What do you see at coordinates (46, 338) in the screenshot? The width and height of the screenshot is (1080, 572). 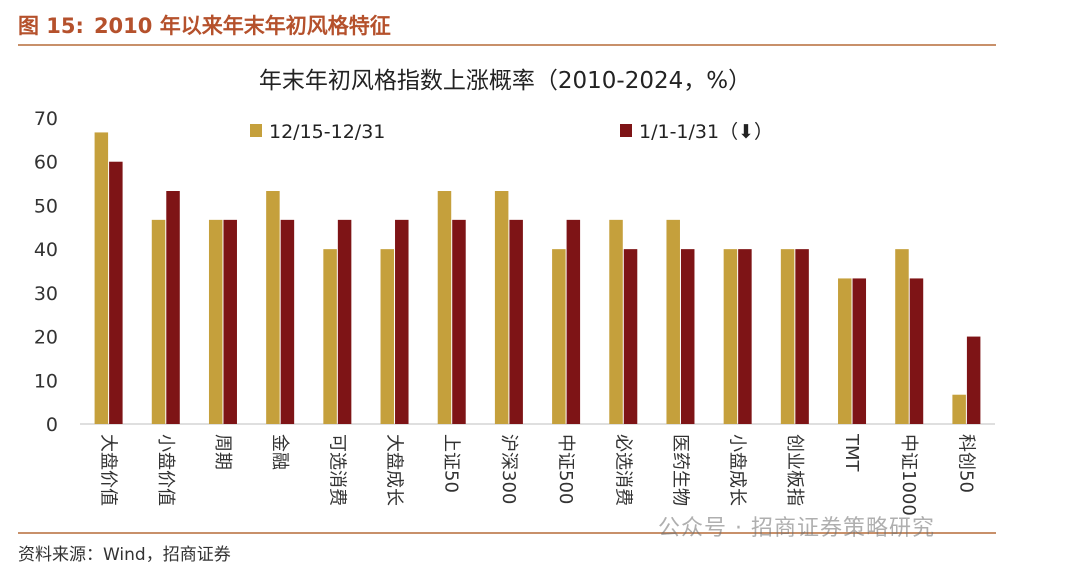 I see `y-tick-label: 20` at bounding box center [46, 338].